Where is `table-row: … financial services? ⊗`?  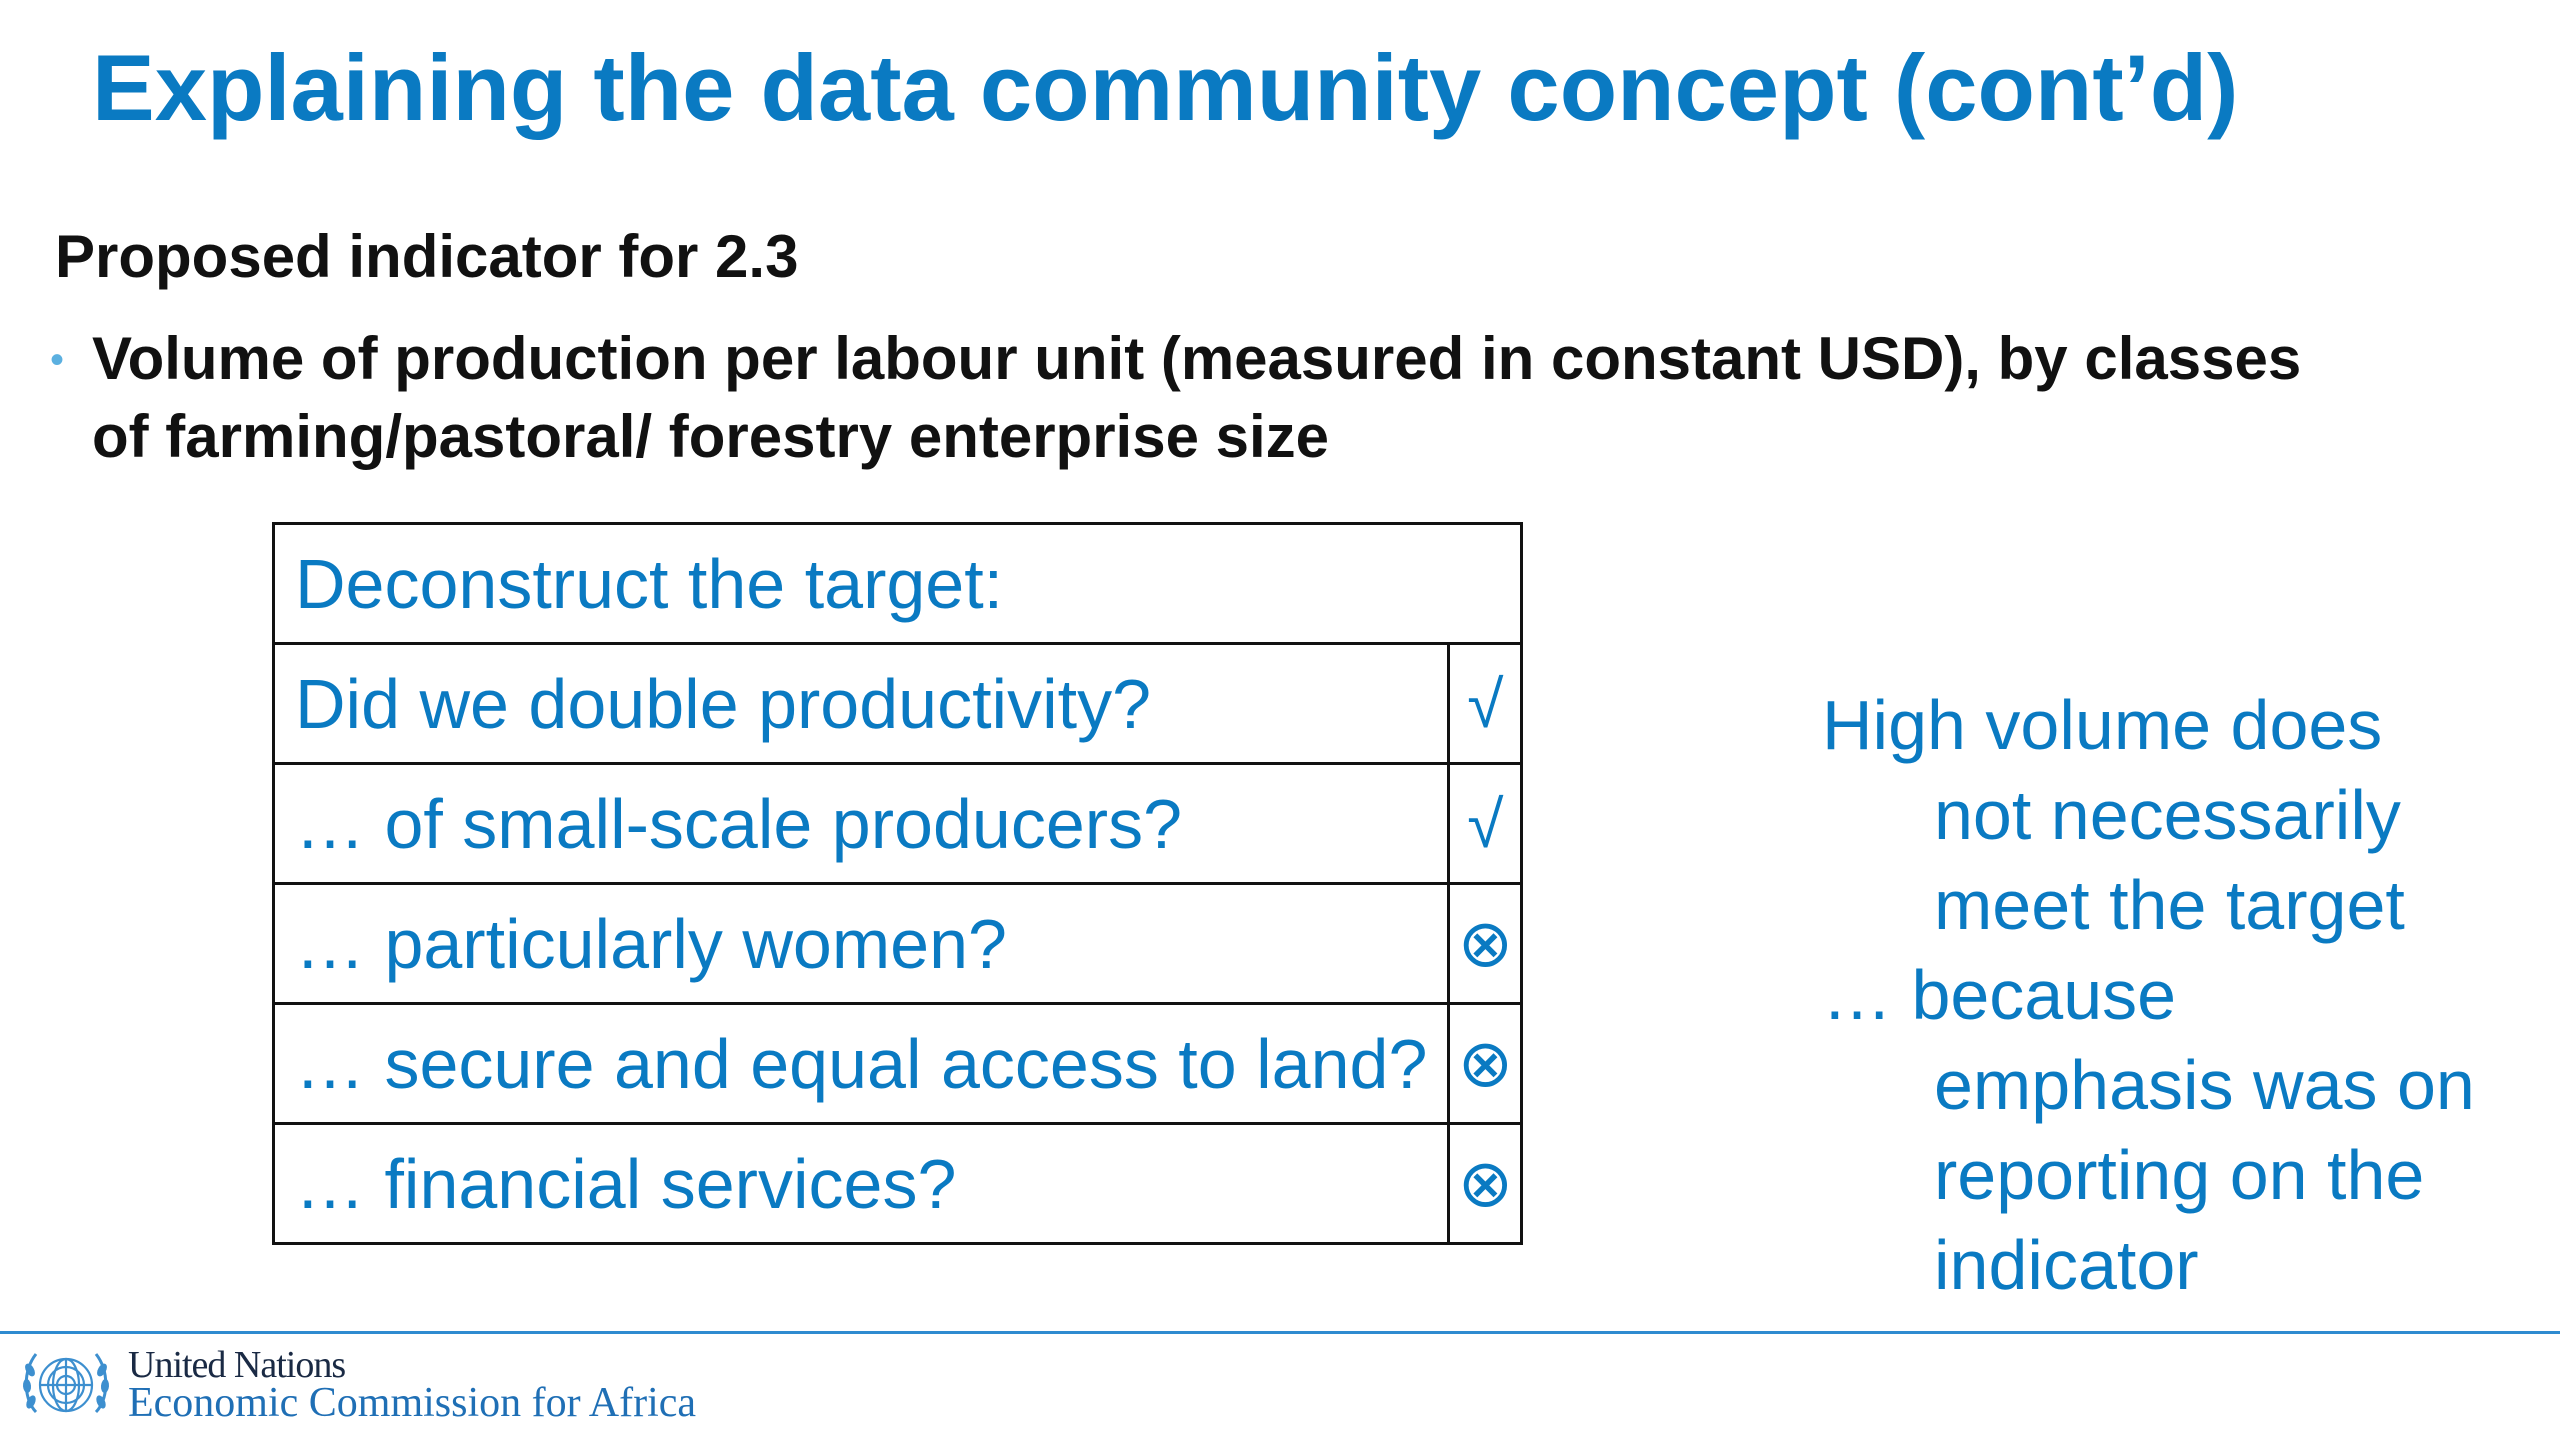 table-row: … financial services? ⊗ is located at coordinates (897, 1183).